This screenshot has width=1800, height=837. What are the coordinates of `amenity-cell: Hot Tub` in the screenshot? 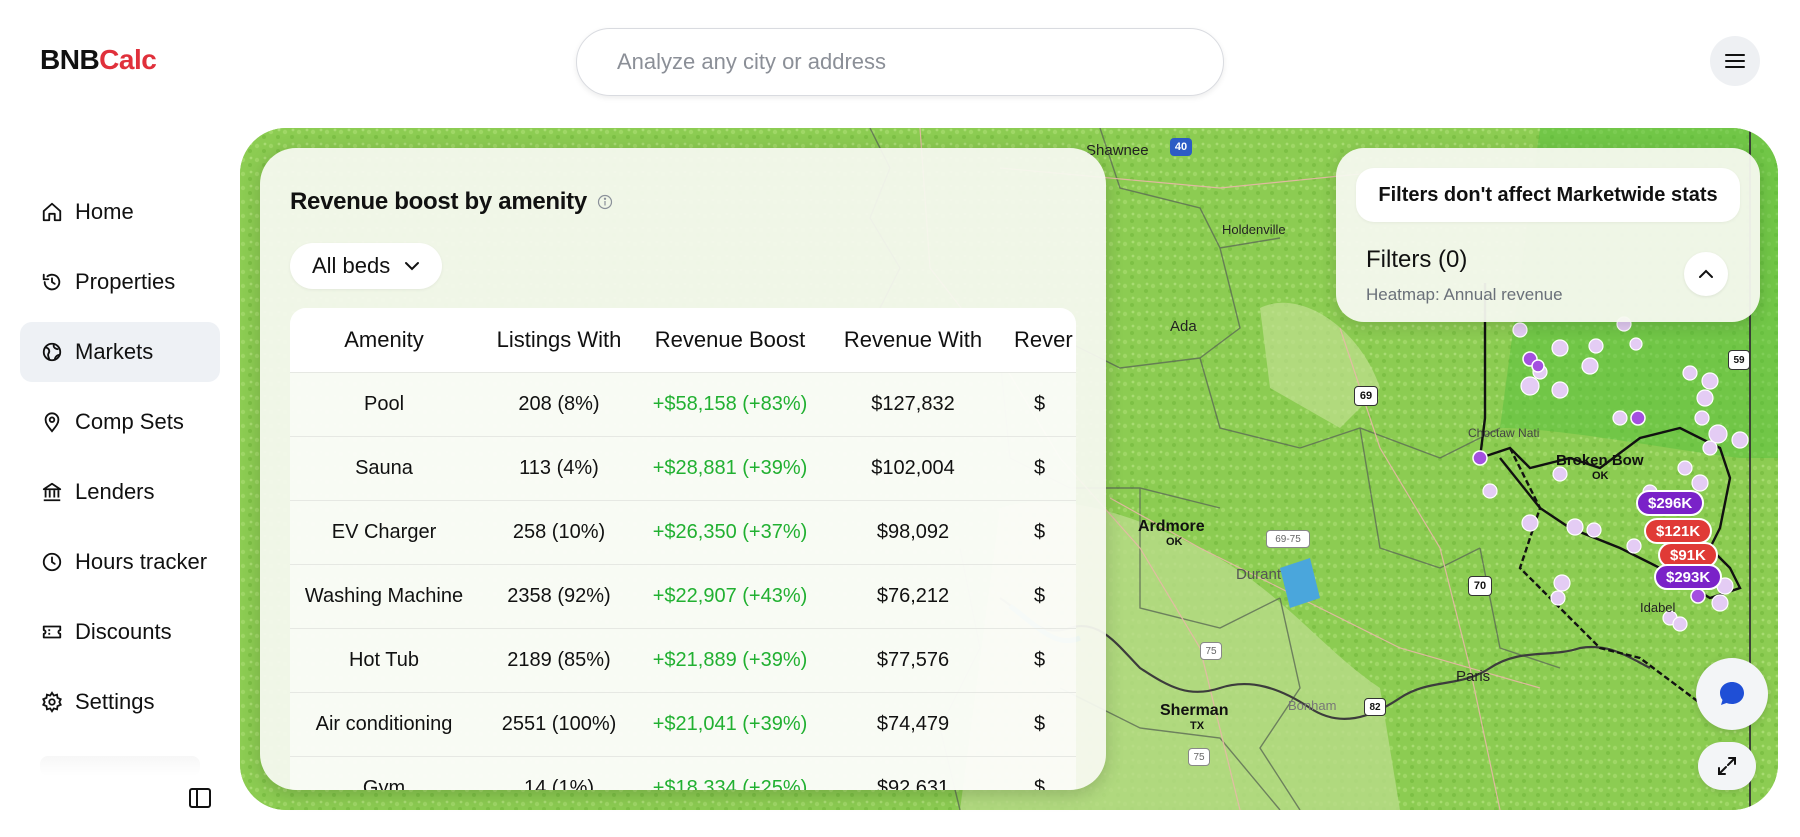 It's located at (384, 659).